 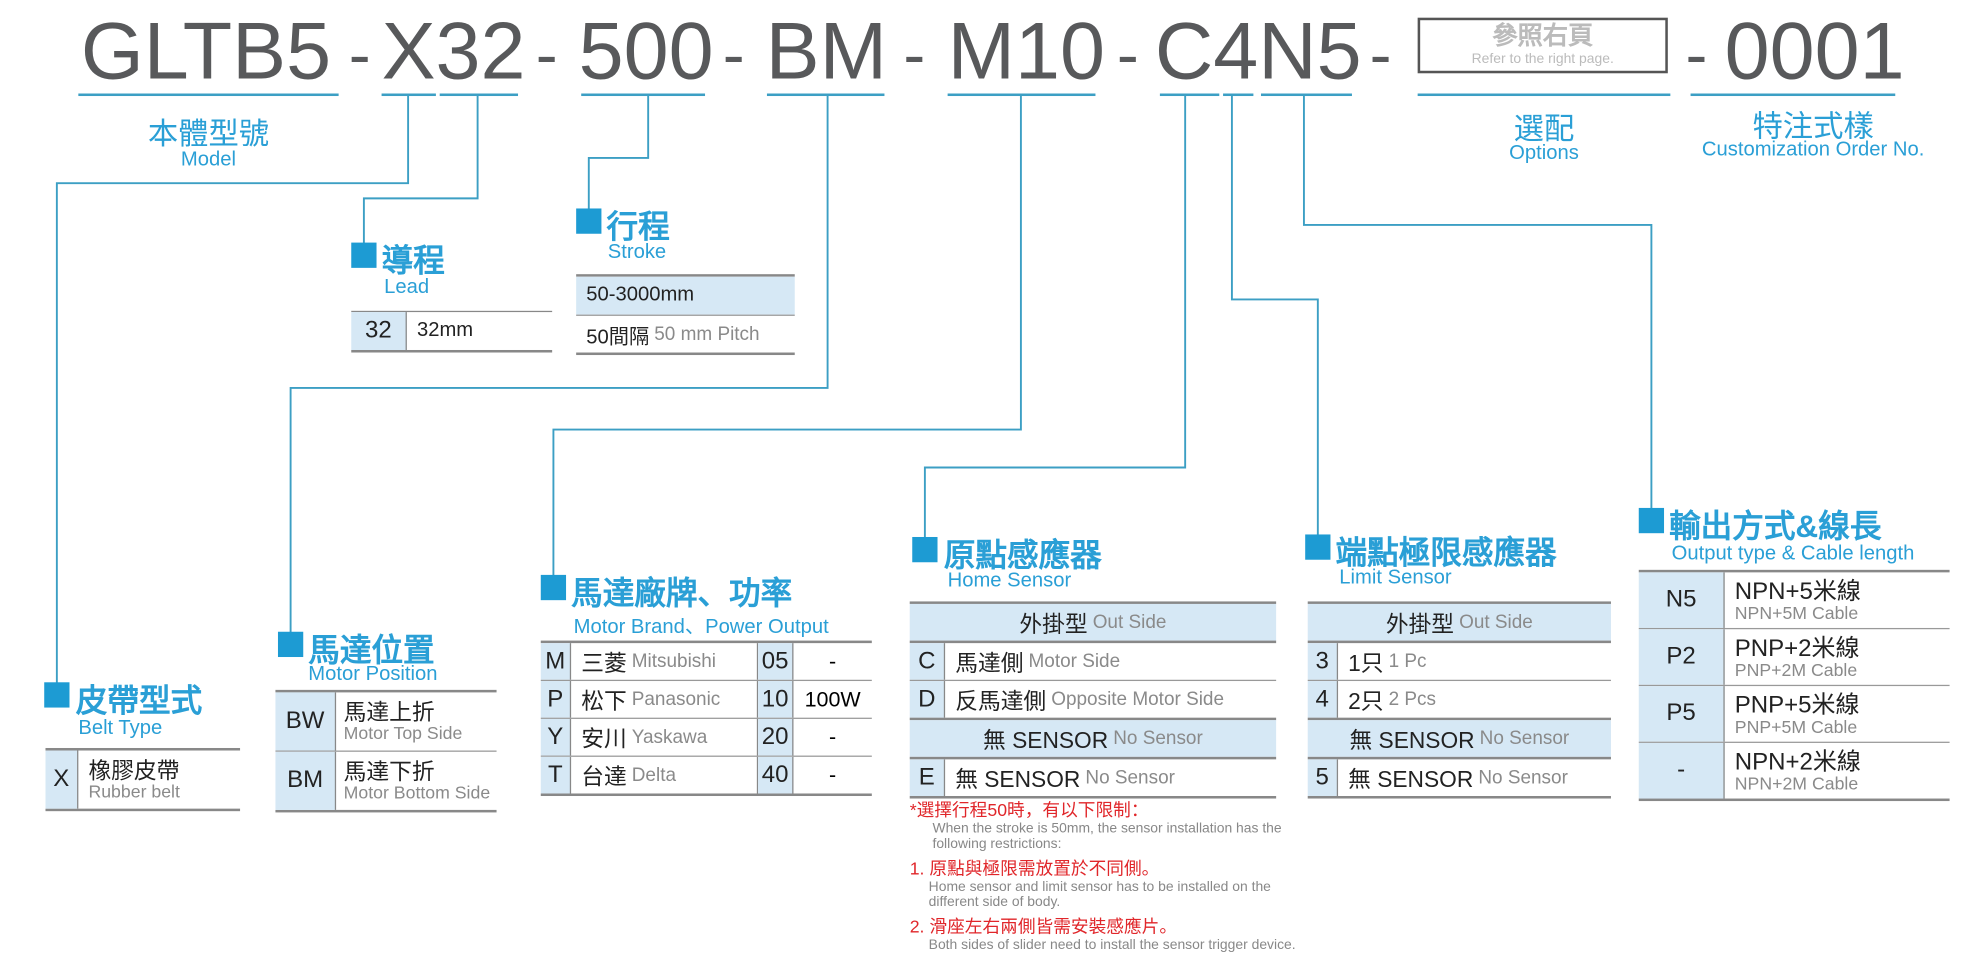 I want to click on option-code: 5, so click(x=1323, y=778).